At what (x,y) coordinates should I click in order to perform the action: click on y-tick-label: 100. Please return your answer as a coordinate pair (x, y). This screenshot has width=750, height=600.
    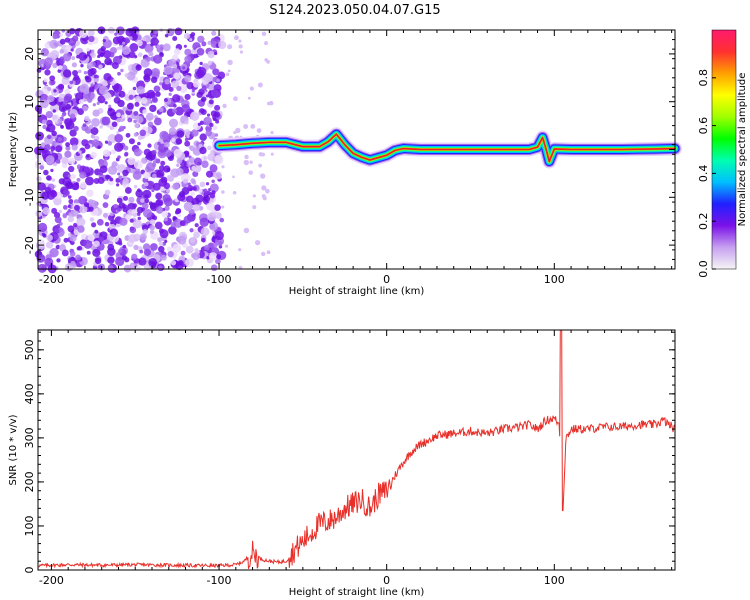
    Looking at the image, I should click on (29, 525).